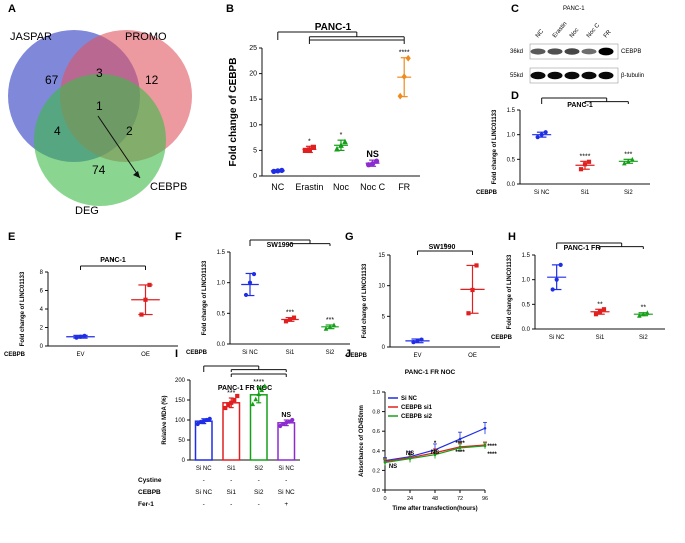 This screenshot has width=685, height=543. What do you see at coordinates (290, 353) in the screenshot?
I see `x-tick-label: Si1` at bounding box center [290, 353].